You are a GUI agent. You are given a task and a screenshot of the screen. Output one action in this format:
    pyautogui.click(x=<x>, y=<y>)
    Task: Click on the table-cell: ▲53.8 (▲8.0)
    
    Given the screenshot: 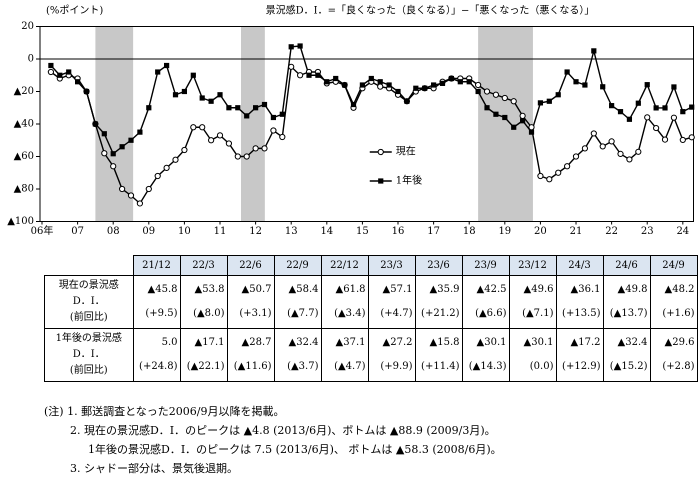 What is the action you would take?
    pyautogui.click(x=203, y=302)
    